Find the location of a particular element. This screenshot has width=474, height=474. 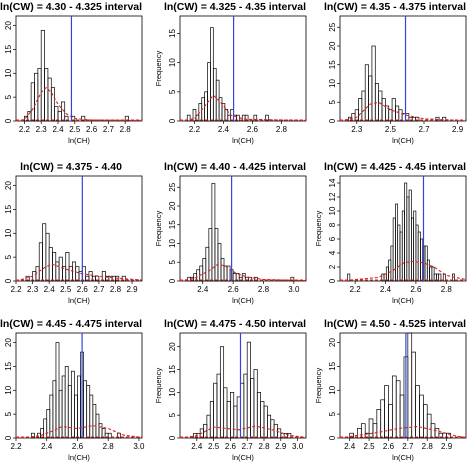

panel-title: ln(CW) = 4.425 - 4.45 interval is located at coordinates (395, 167).